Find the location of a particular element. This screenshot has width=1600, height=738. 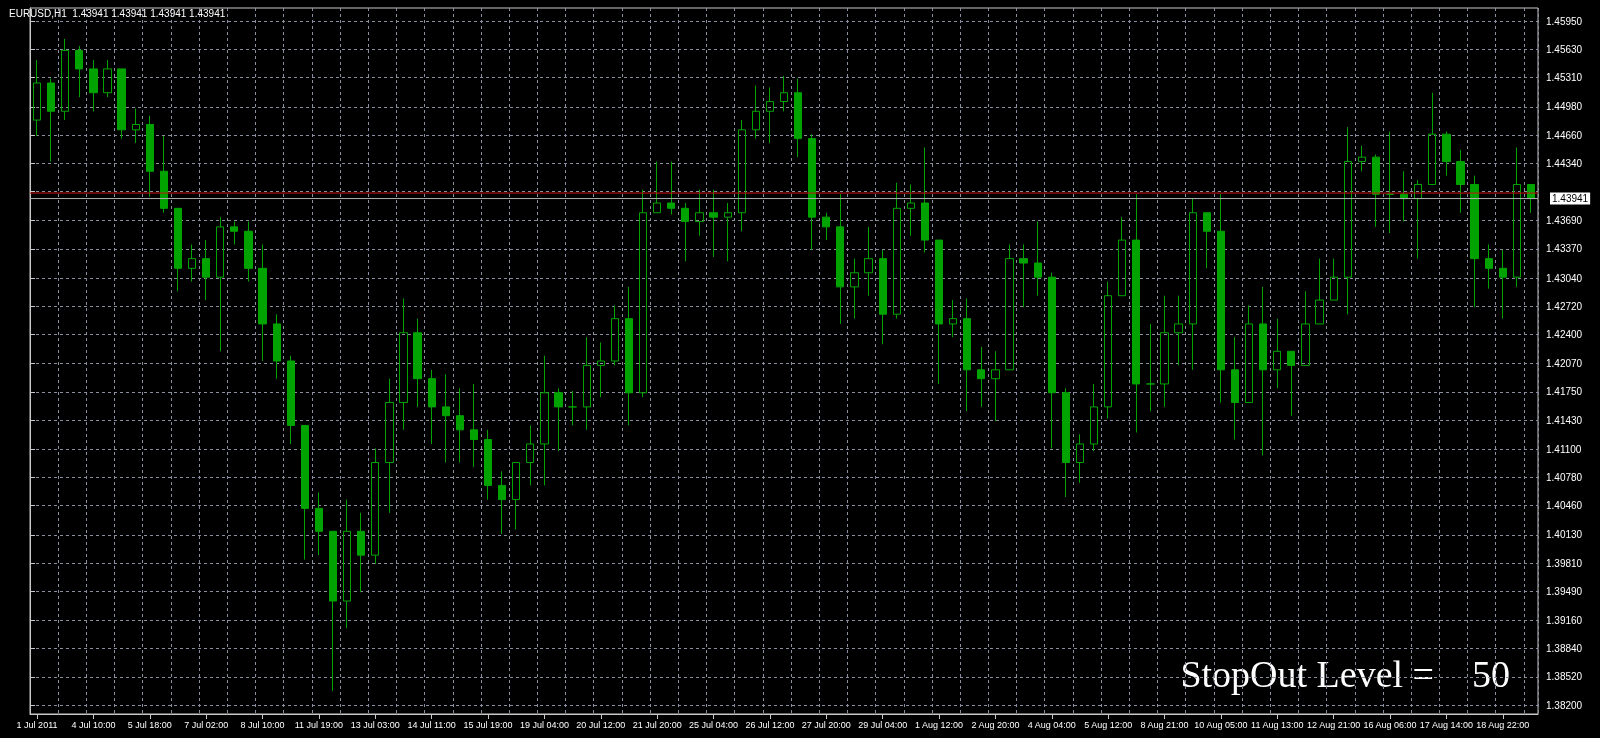

x-tick-label: 11 Aug 13:00 is located at coordinates (1277, 724).